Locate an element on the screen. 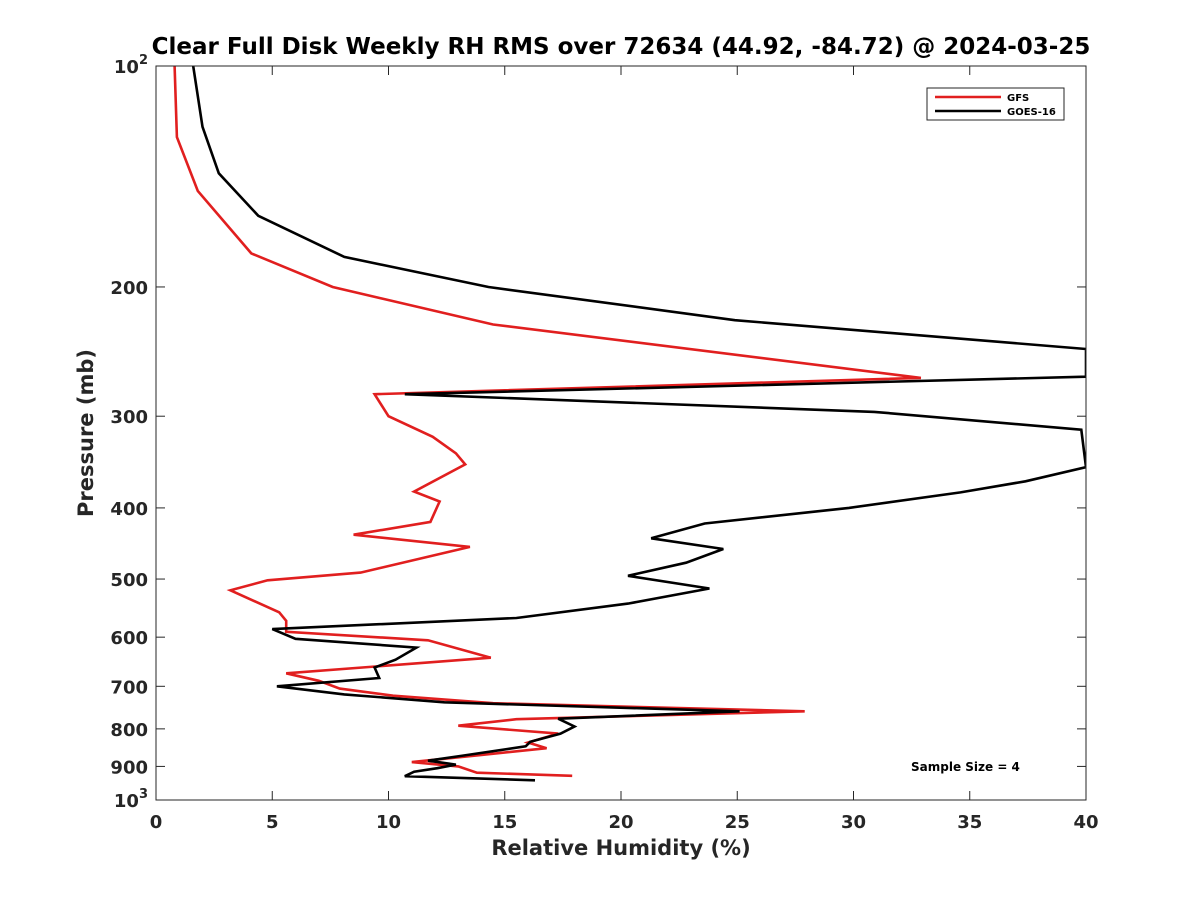 Image resolution: width=1200 pixels, height=900 pixels. legend-box is located at coordinates (995, 104).